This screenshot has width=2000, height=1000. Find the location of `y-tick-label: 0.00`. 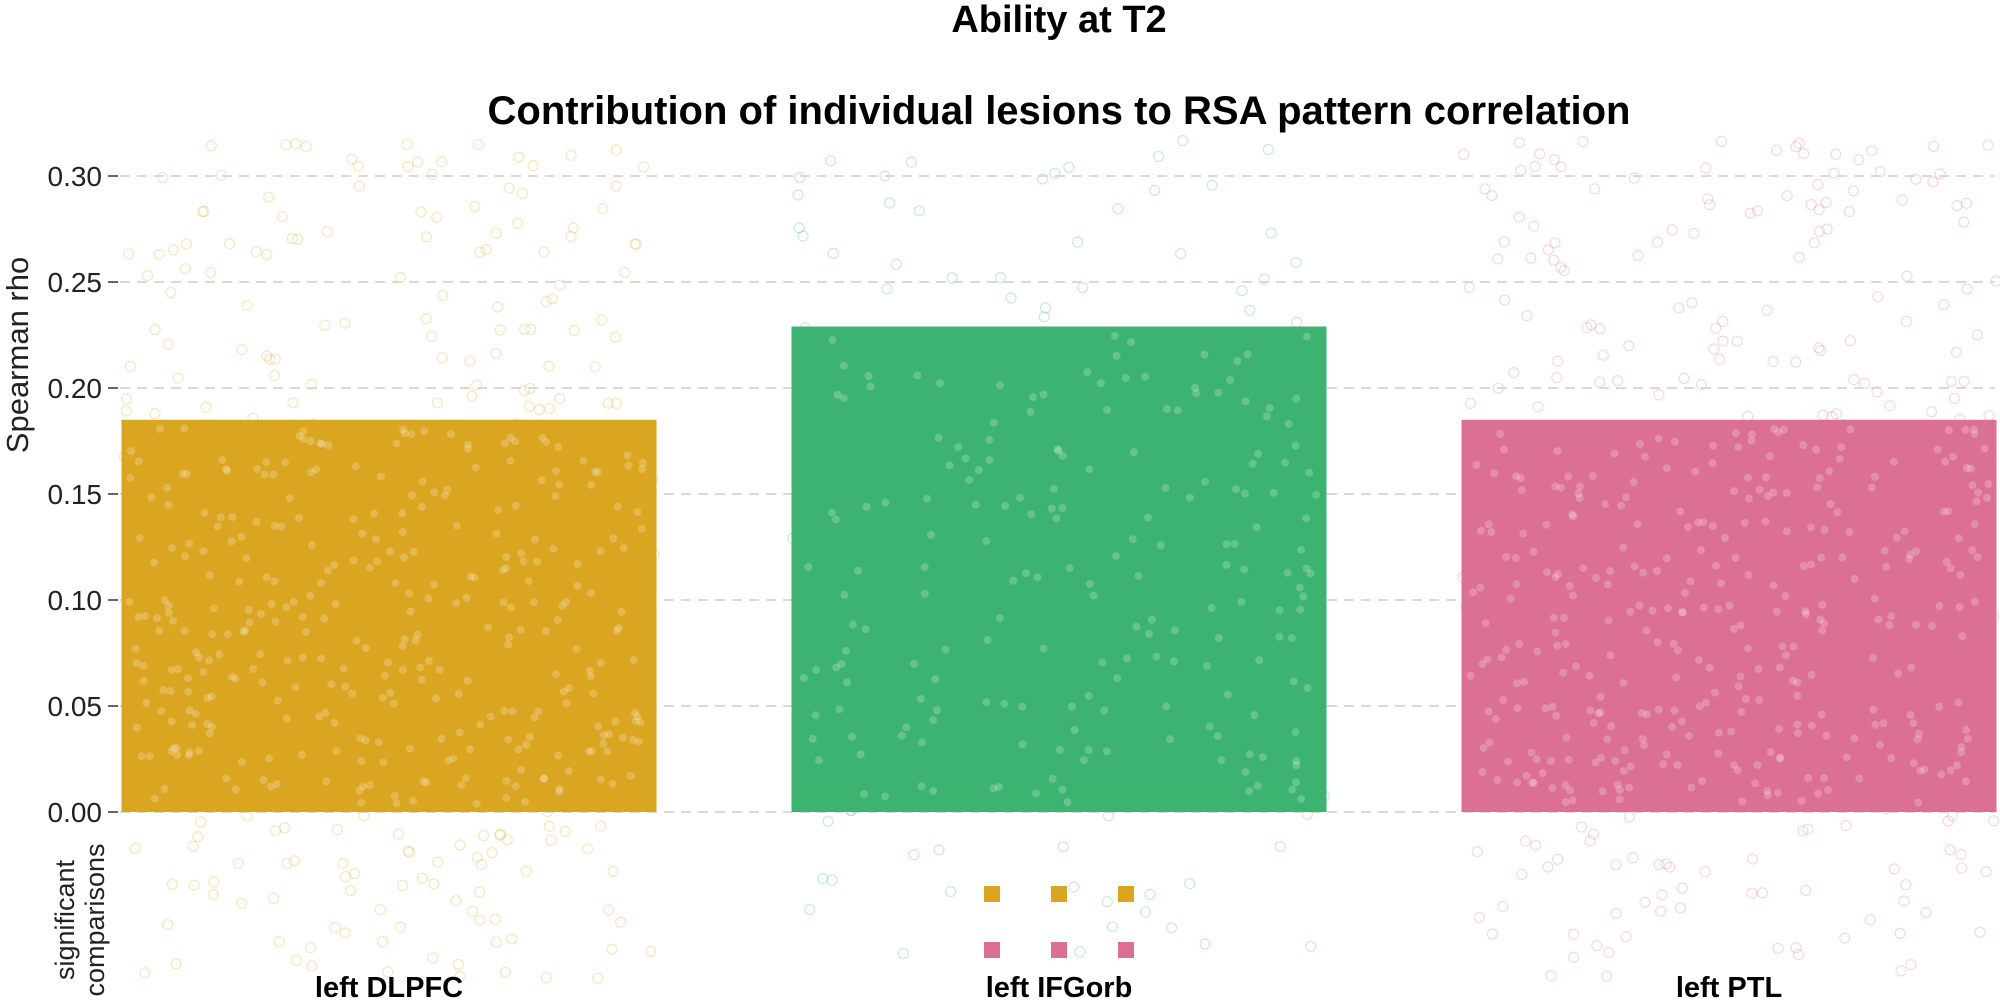

y-tick-label: 0.00 is located at coordinates (75, 812).